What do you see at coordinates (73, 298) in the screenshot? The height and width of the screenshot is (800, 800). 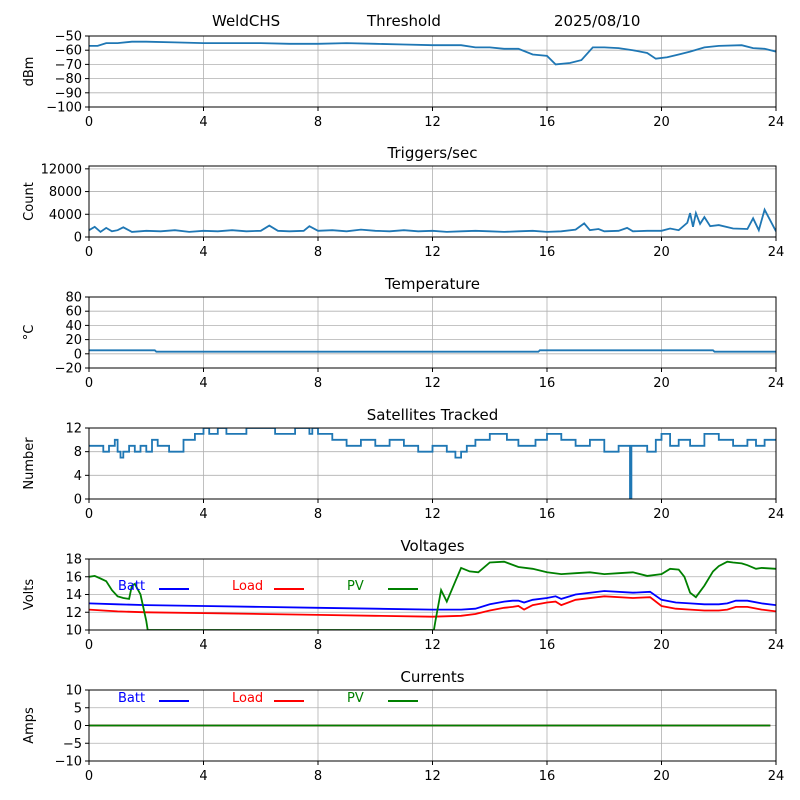 I see `temperature-ytick-label: 80` at bounding box center [73, 298].